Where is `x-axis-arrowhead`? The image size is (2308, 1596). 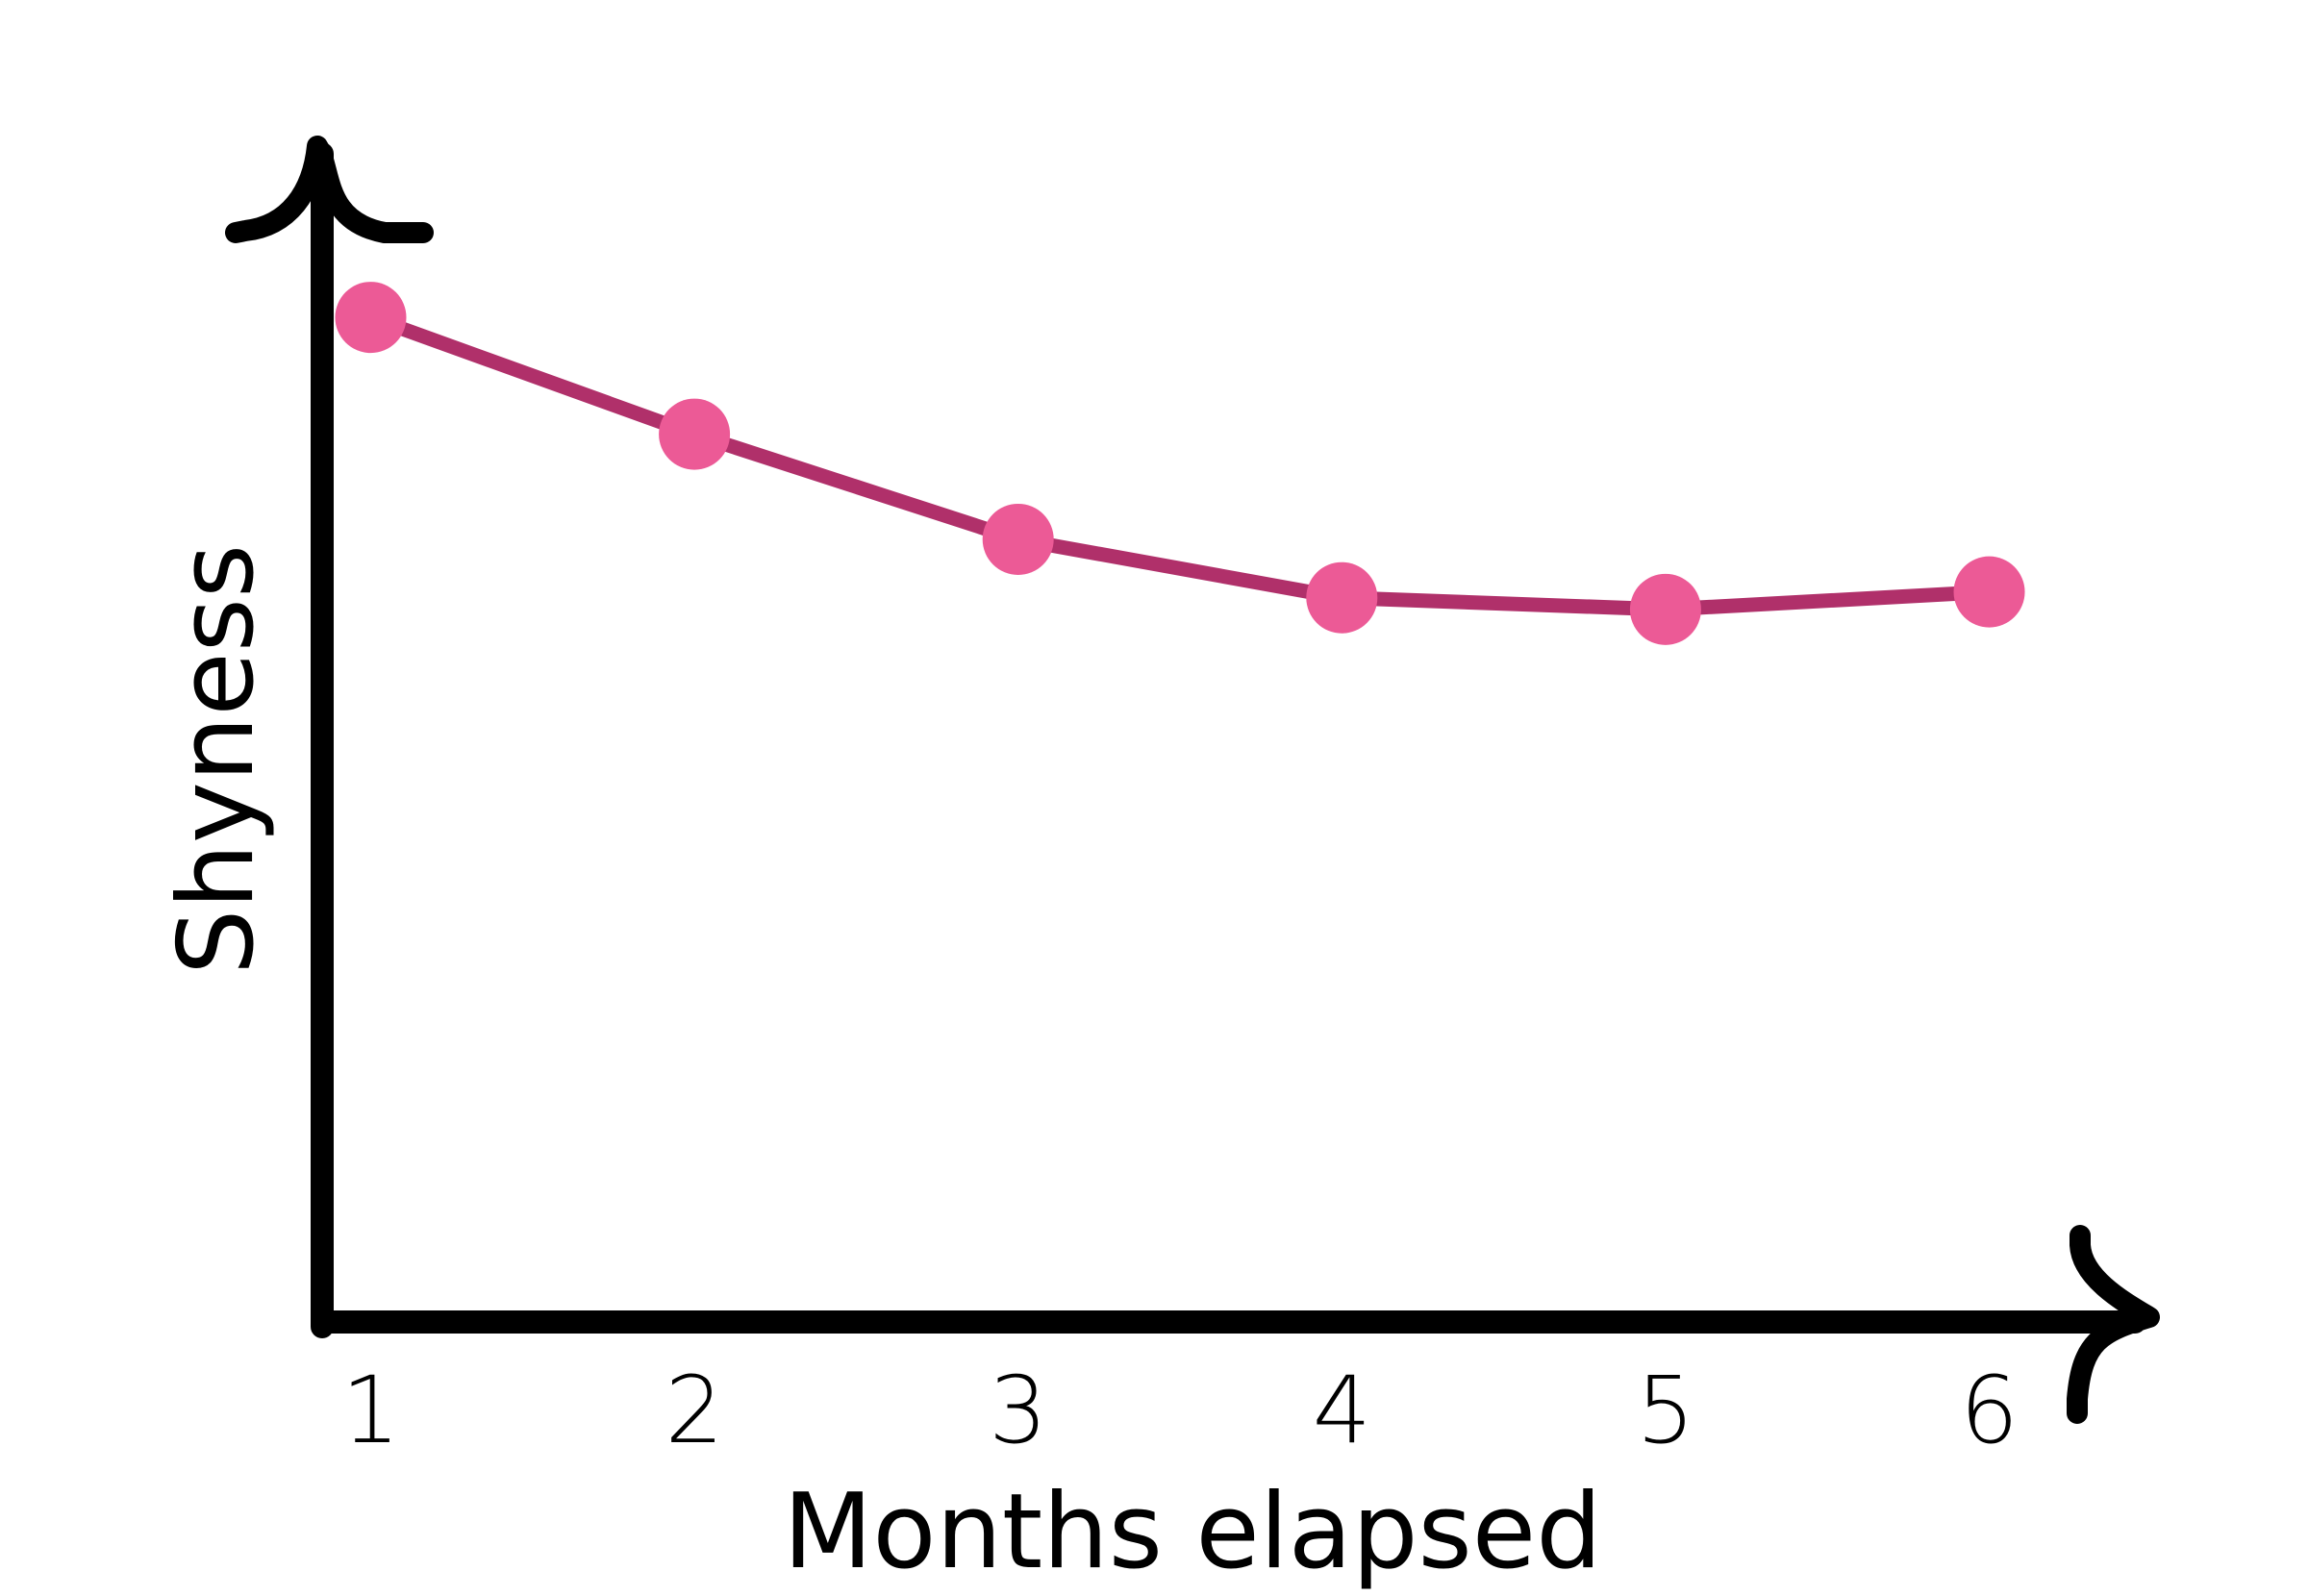 x-axis-arrowhead is located at coordinates (2114, 1324).